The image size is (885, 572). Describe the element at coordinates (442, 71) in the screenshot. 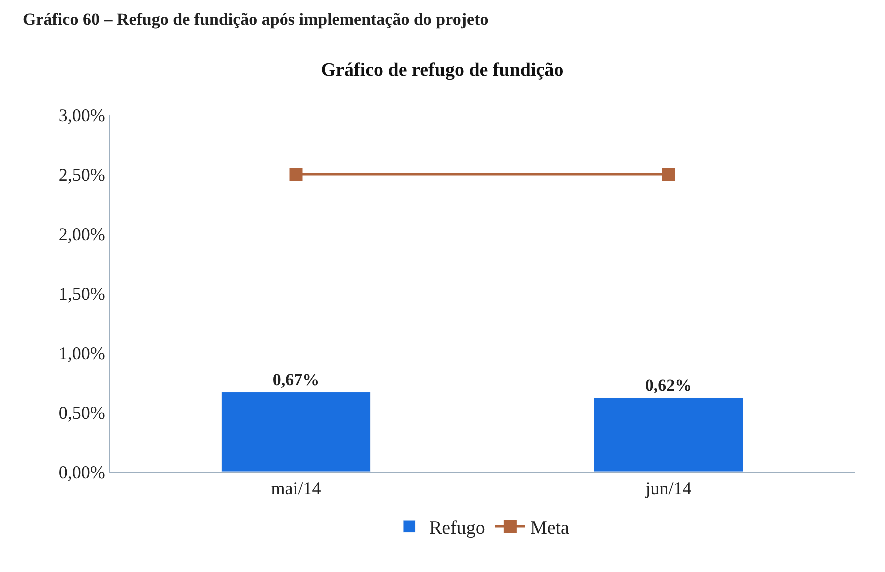

I see `chart-title: Gráfico de refugo de fundição` at that location.